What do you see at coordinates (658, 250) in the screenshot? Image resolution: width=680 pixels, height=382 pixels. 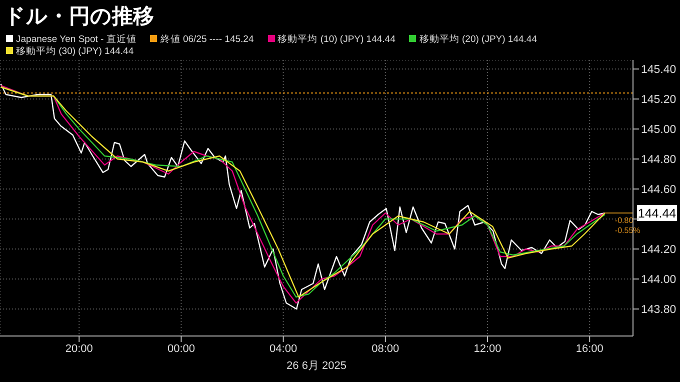 I see `y-tick-label: 144.20` at bounding box center [658, 250].